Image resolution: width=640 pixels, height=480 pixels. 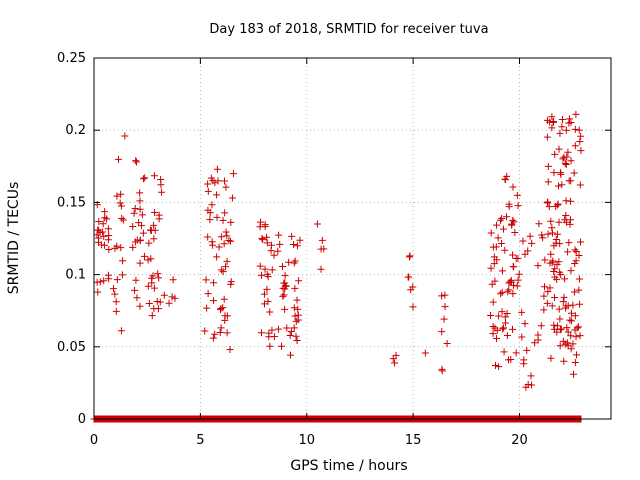 I want to click on x-tick-label: 20, so click(x=519, y=440).